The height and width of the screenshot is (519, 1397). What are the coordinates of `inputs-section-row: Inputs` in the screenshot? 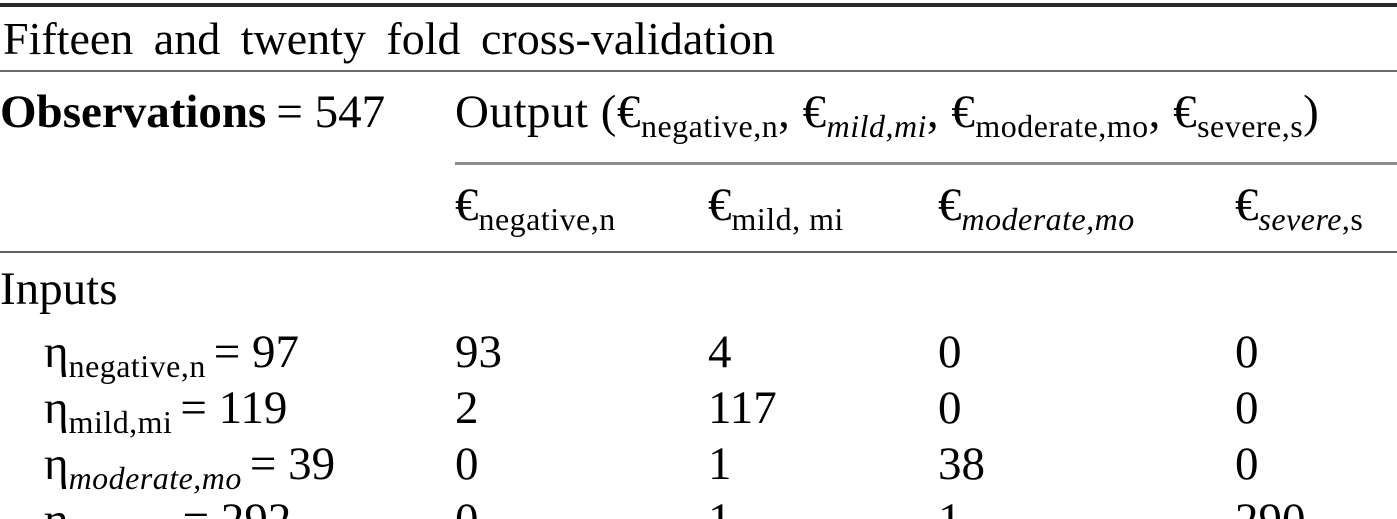 It's located at (698, 287).